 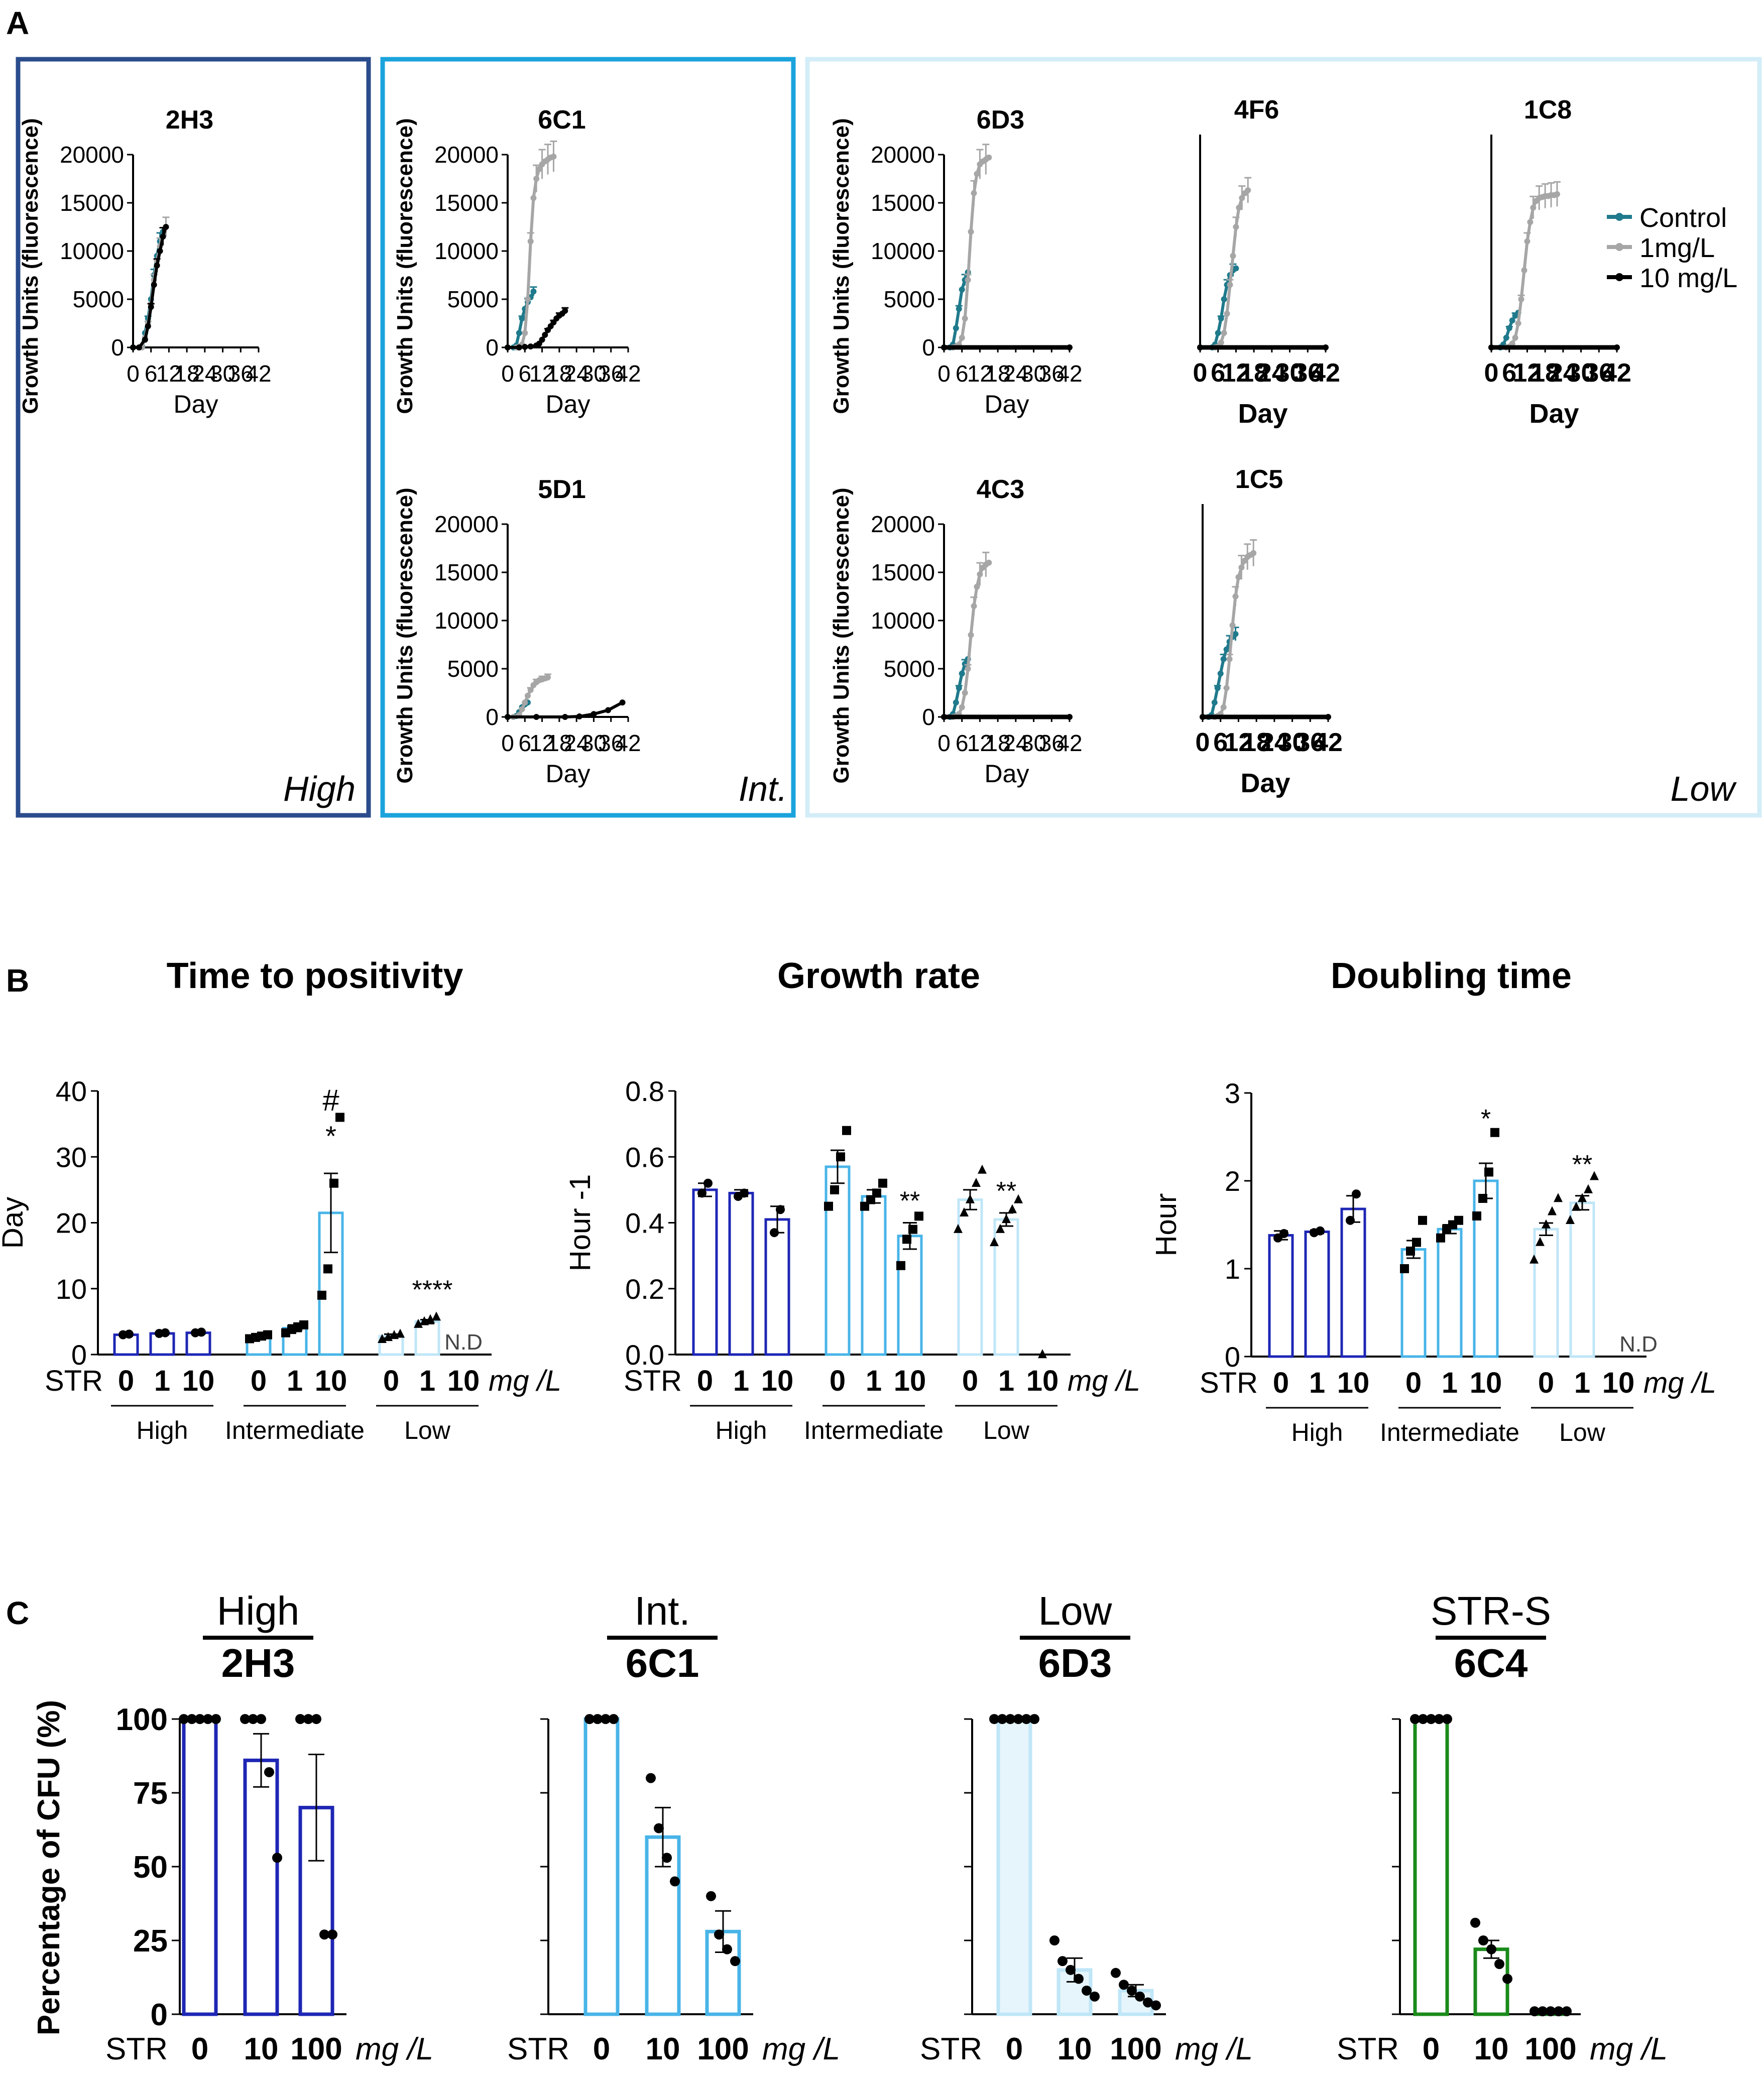 I want to click on legend-label-control: Control, so click(x=1683, y=218).